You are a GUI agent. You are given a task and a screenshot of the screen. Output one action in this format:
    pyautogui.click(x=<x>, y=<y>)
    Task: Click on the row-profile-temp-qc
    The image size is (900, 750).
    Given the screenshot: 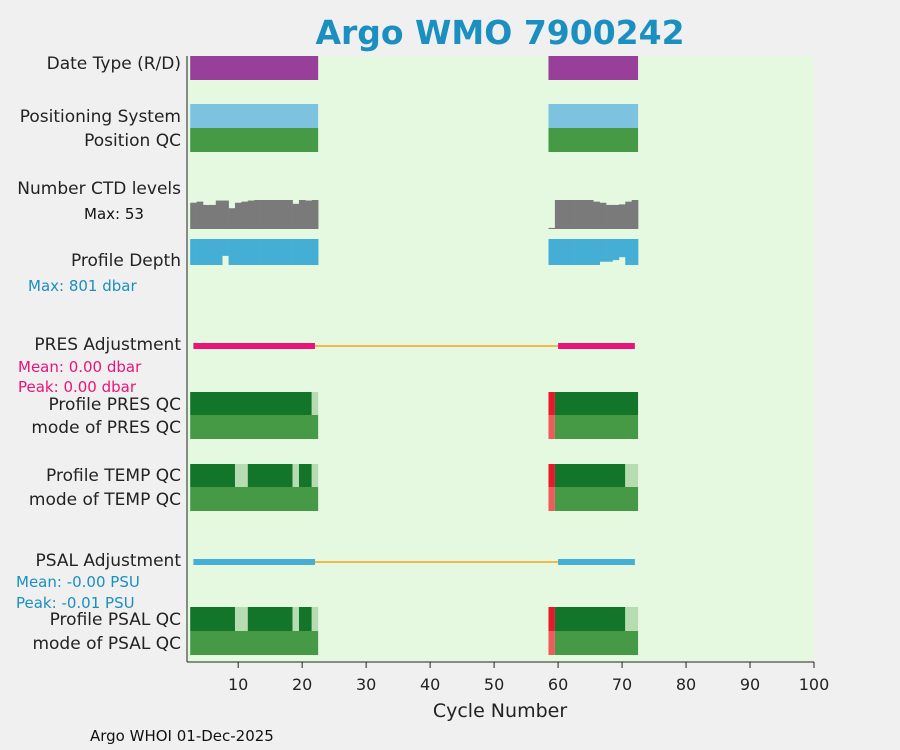 What is the action you would take?
    pyautogui.click(x=414, y=475)
    